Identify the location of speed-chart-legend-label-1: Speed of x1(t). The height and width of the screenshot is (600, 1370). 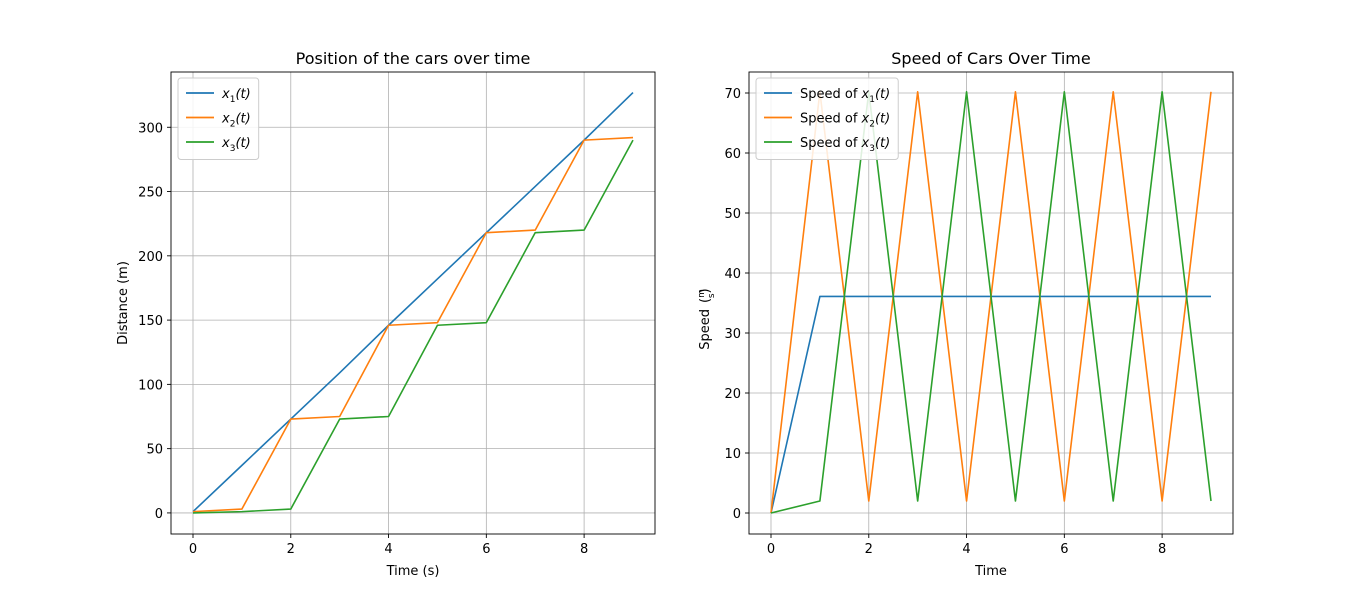
(845, 96).